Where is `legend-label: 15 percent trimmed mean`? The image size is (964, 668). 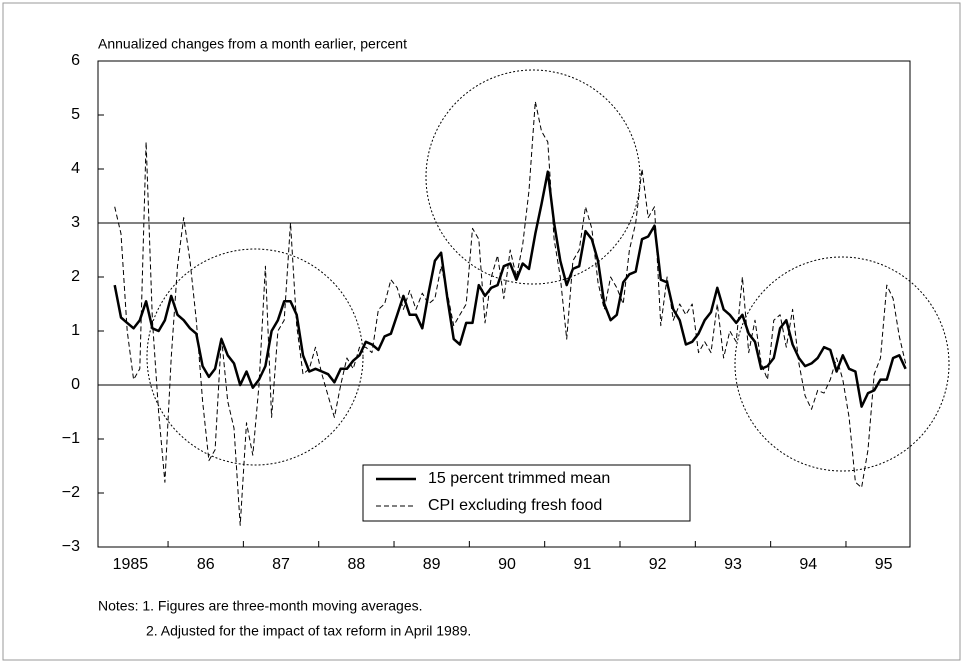
legend-label: 15 percent trimmed mean is located at coordinates (519, 478).